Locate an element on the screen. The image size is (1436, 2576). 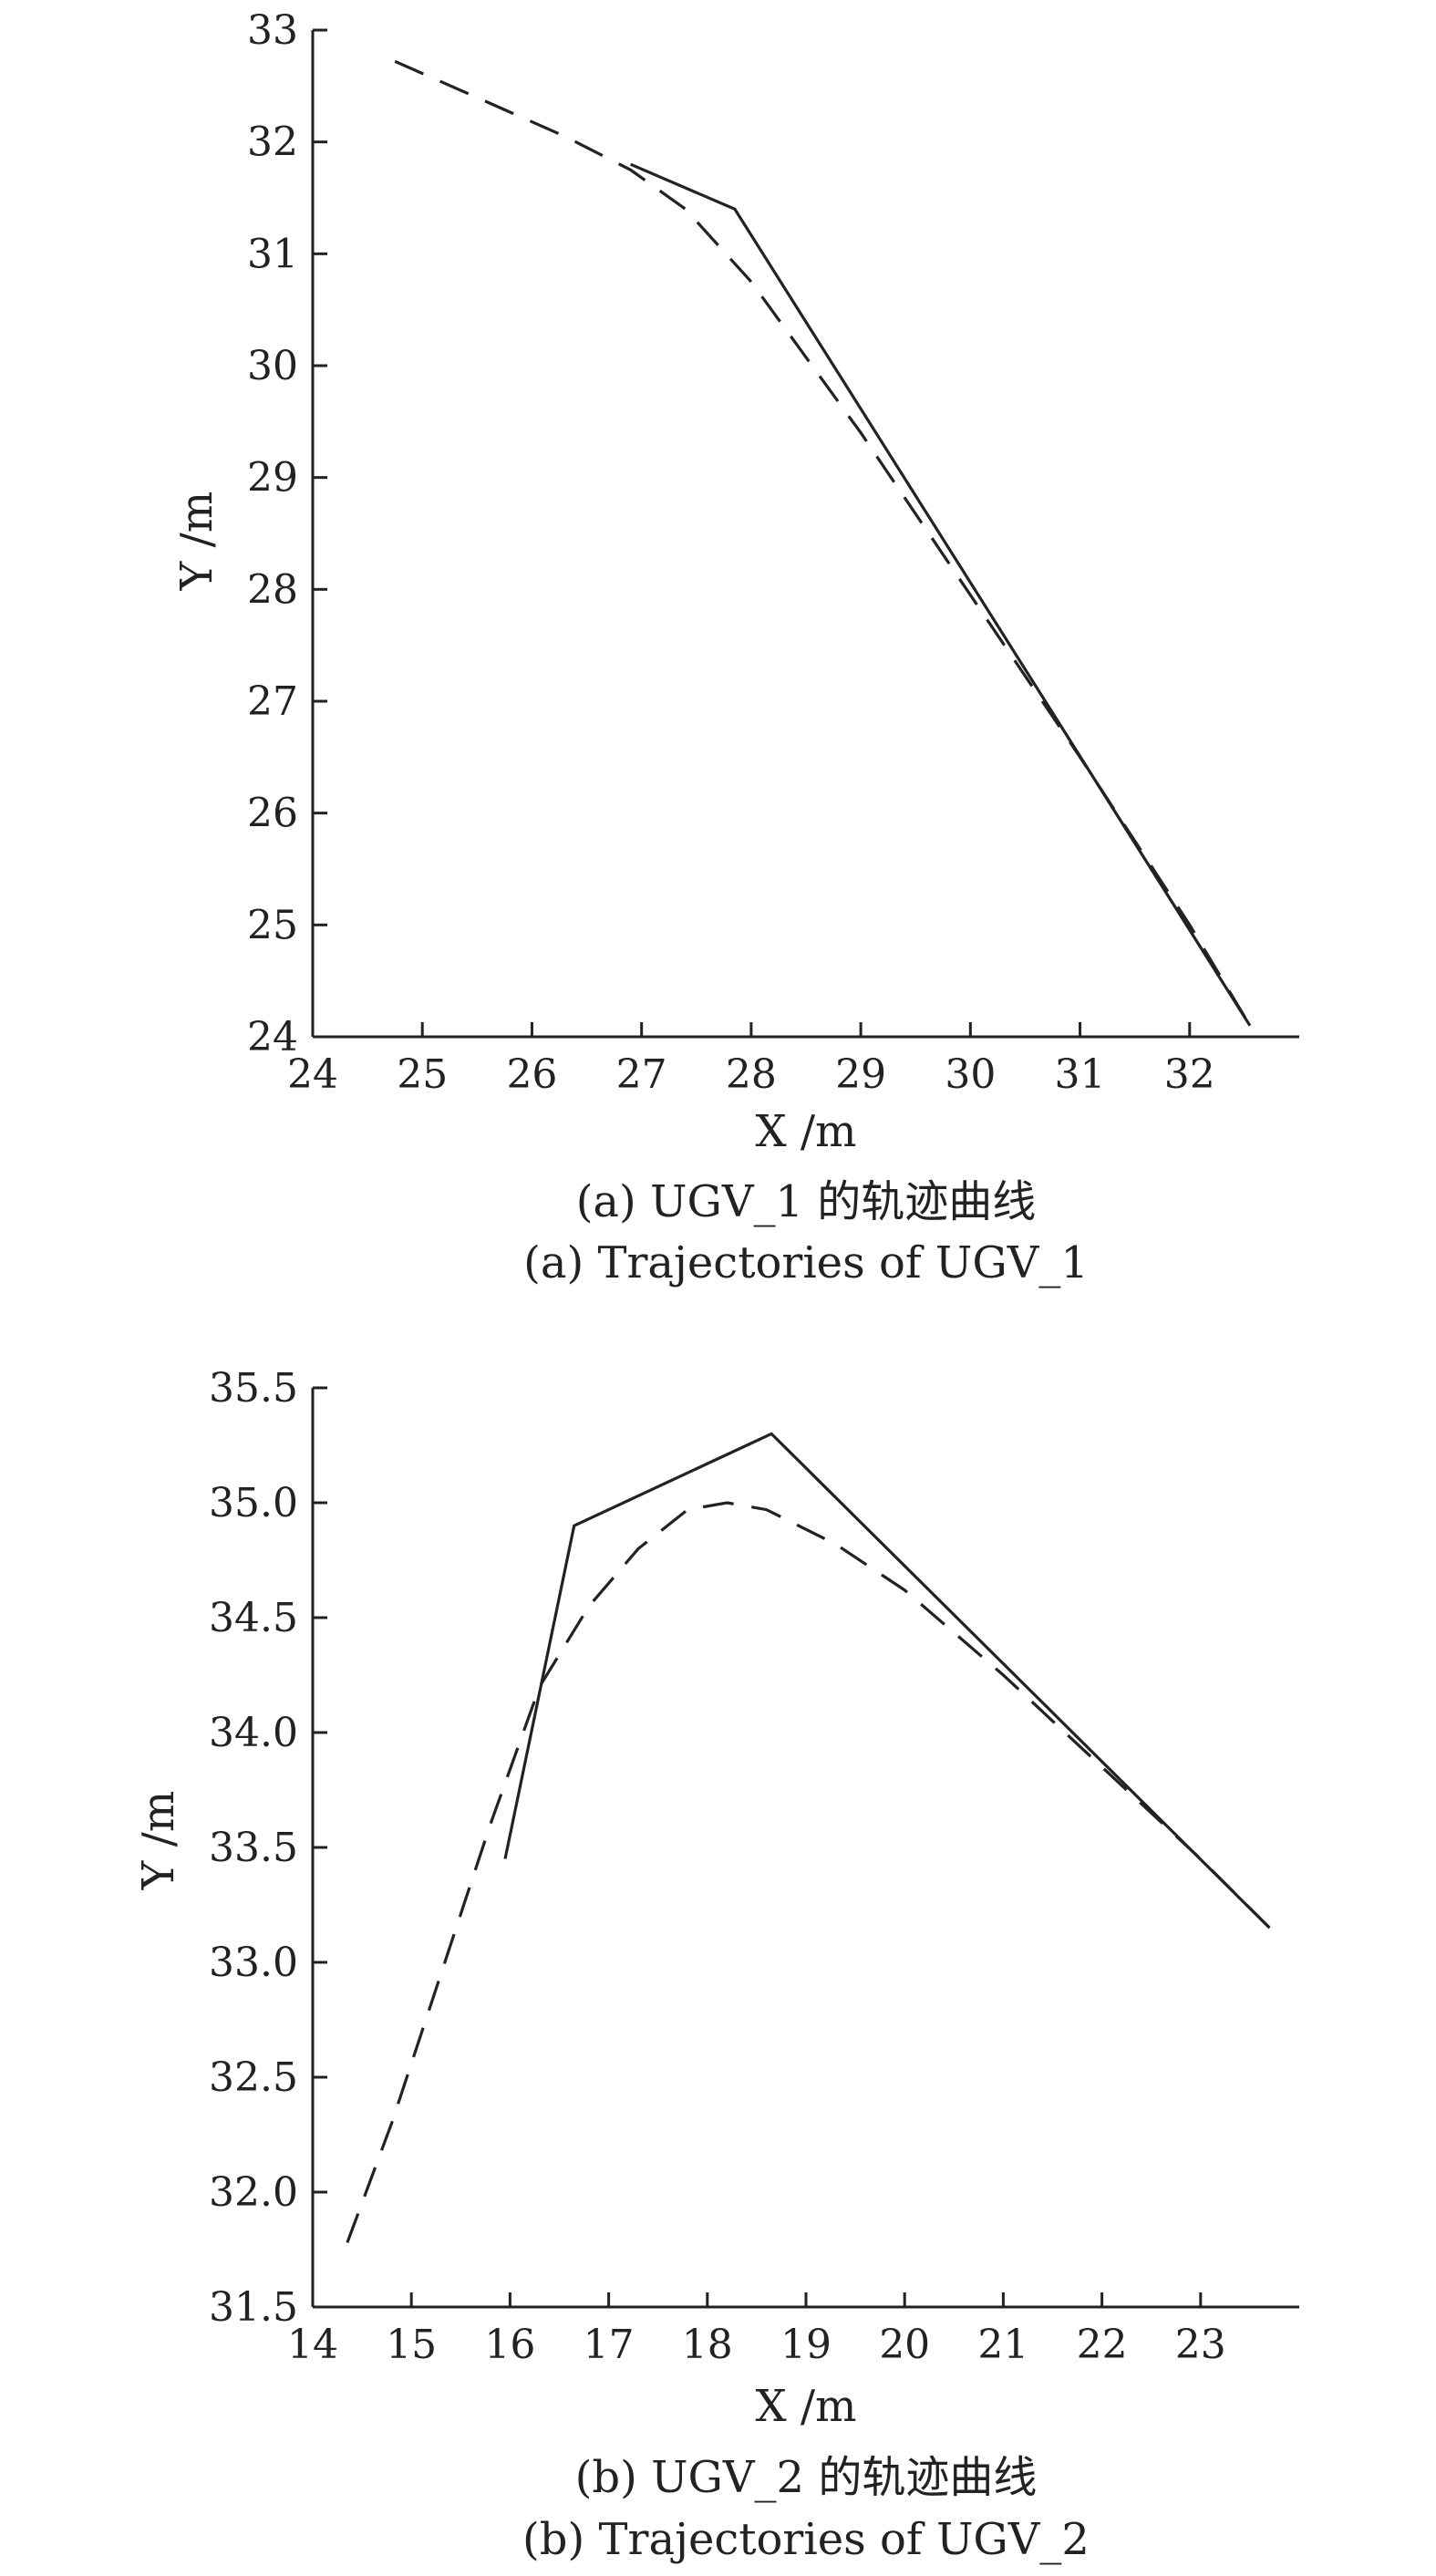
chart-a-y-tick-label: 33 is located at coordinates (272, 30).